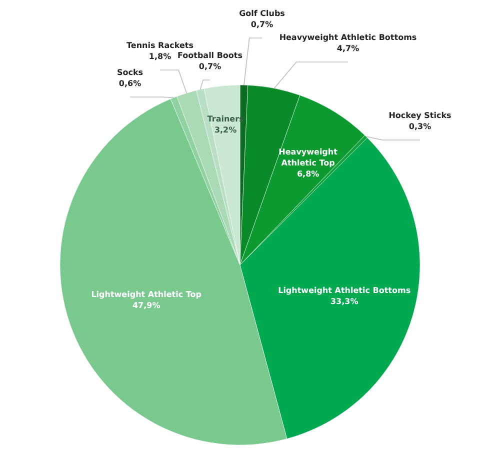 This screenshot has height=451, width=500. I want to click on data-label: 3,2%, so click(225, 130).